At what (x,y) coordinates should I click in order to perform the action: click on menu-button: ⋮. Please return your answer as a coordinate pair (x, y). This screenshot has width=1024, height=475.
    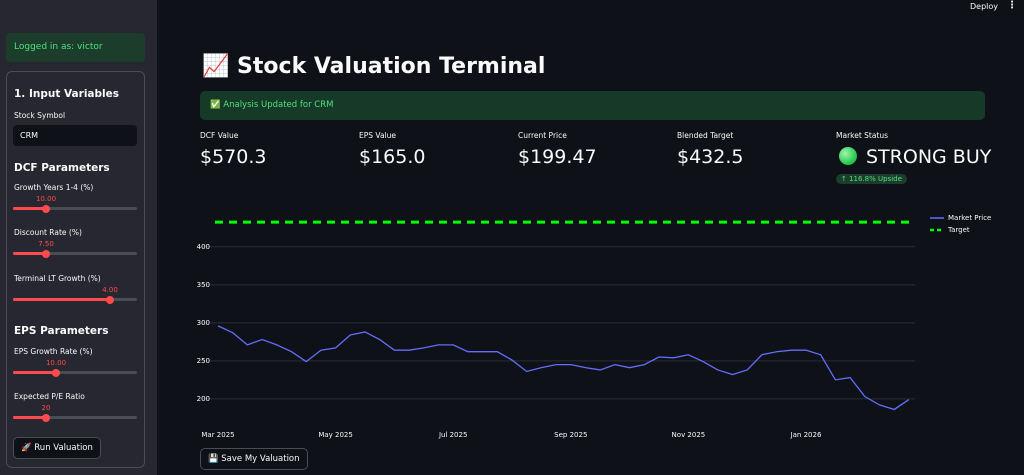
    Looking at the image, I should click on (1012, 5).